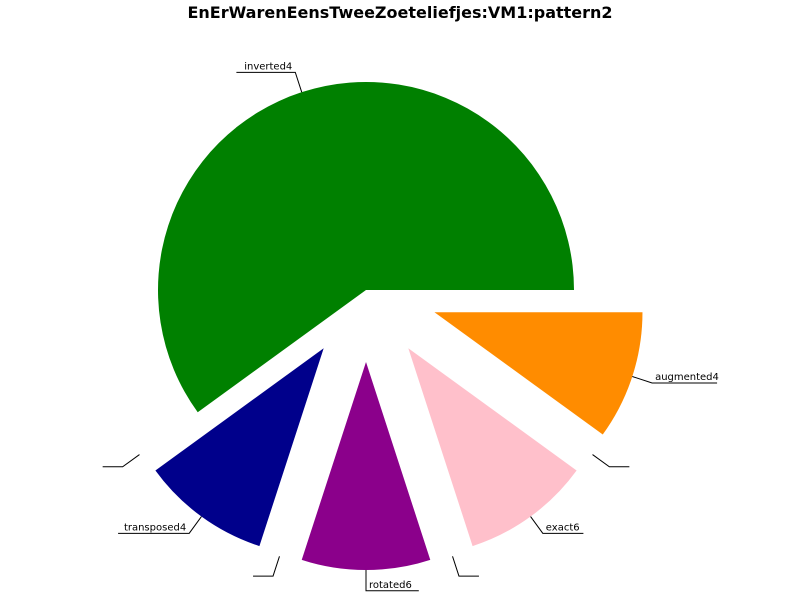 This screenshot has width=800, height=600. I want to click on slice-label-inverted4: inverted4, so click(268, 66).